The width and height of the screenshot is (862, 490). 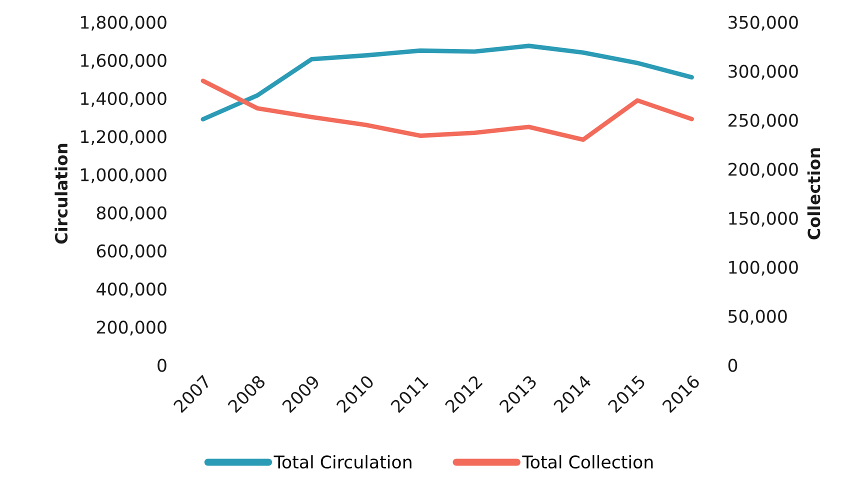 I want to click on y-tick-label: 1,000,000, so click(x=123, y=176).